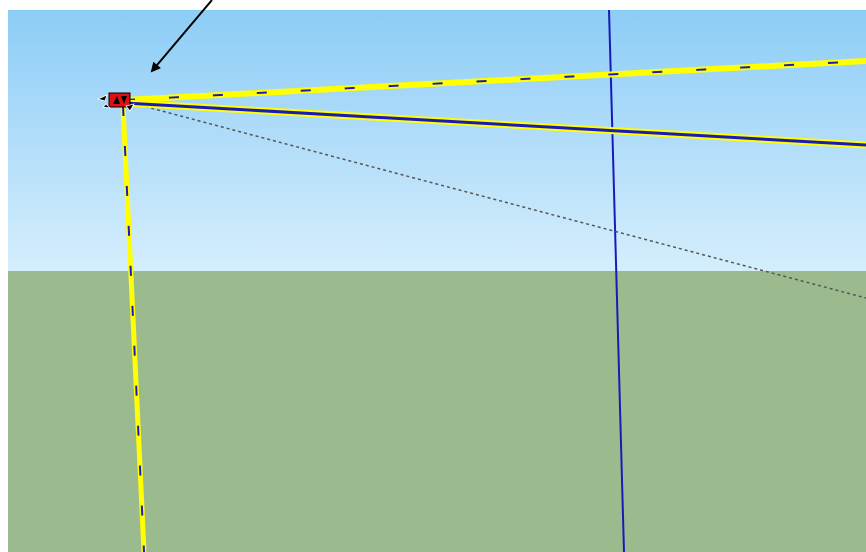 Image resolution: width=866 pixels, height=552 pixels. Describe the element at coordinates (133, 328) in the screenshot. I see `selected-edge-vertical` at that location.